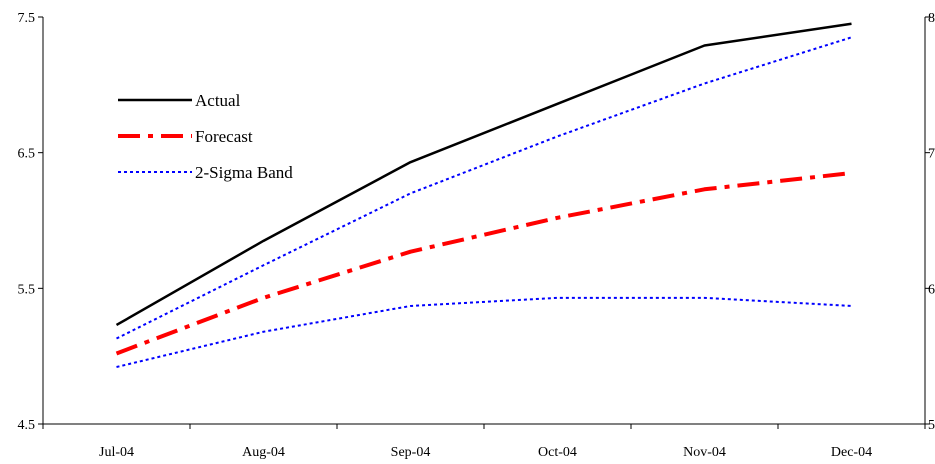 The width and height of the screenshot is (935, 464). I want to click on y-tick-label-right-2: 7, so click(931, 154).